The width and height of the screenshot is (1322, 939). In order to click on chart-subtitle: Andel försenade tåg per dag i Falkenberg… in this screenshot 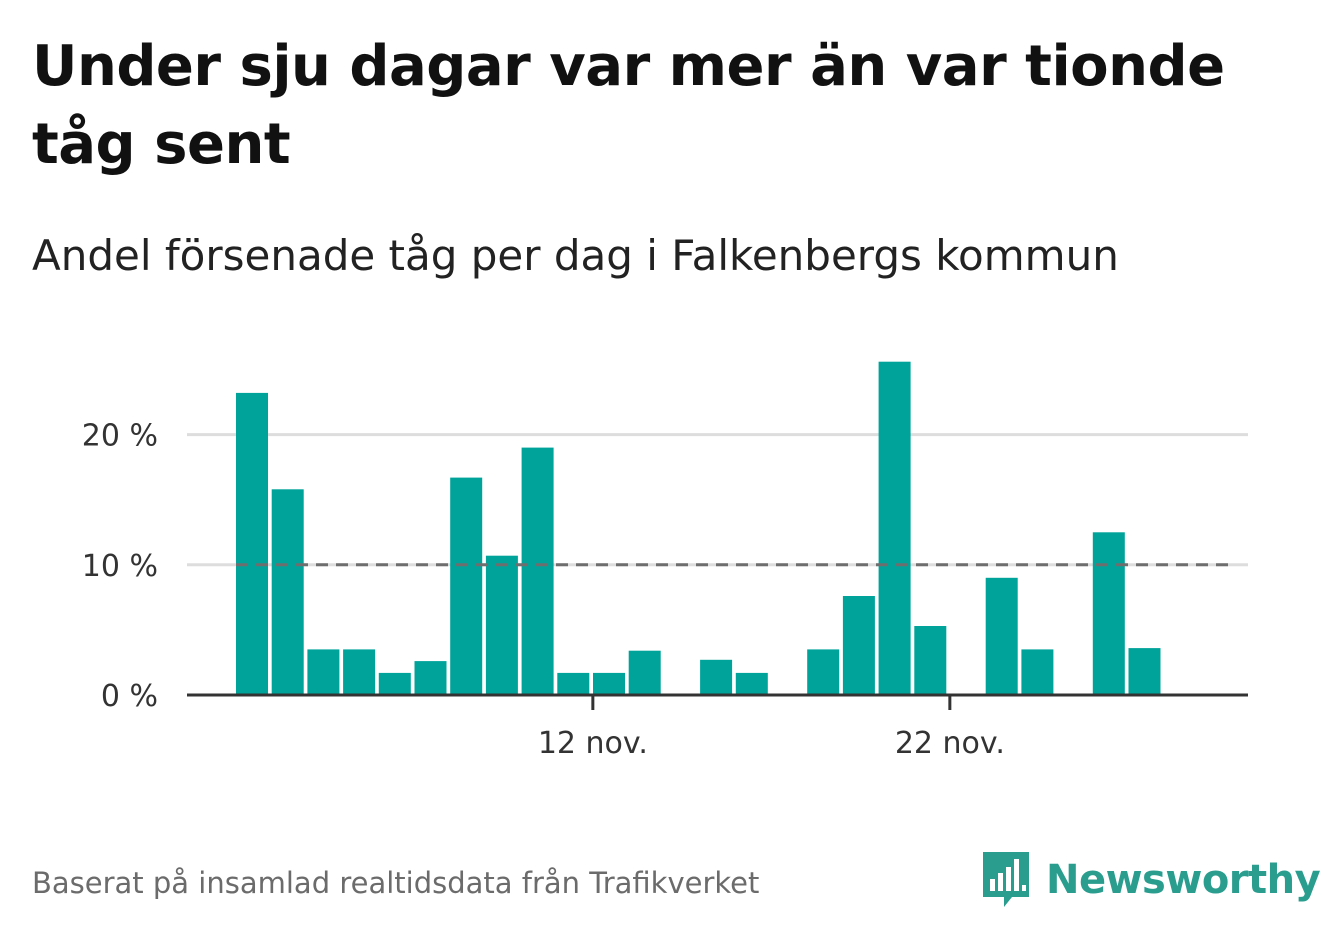, I will do `click(575, 255)`.